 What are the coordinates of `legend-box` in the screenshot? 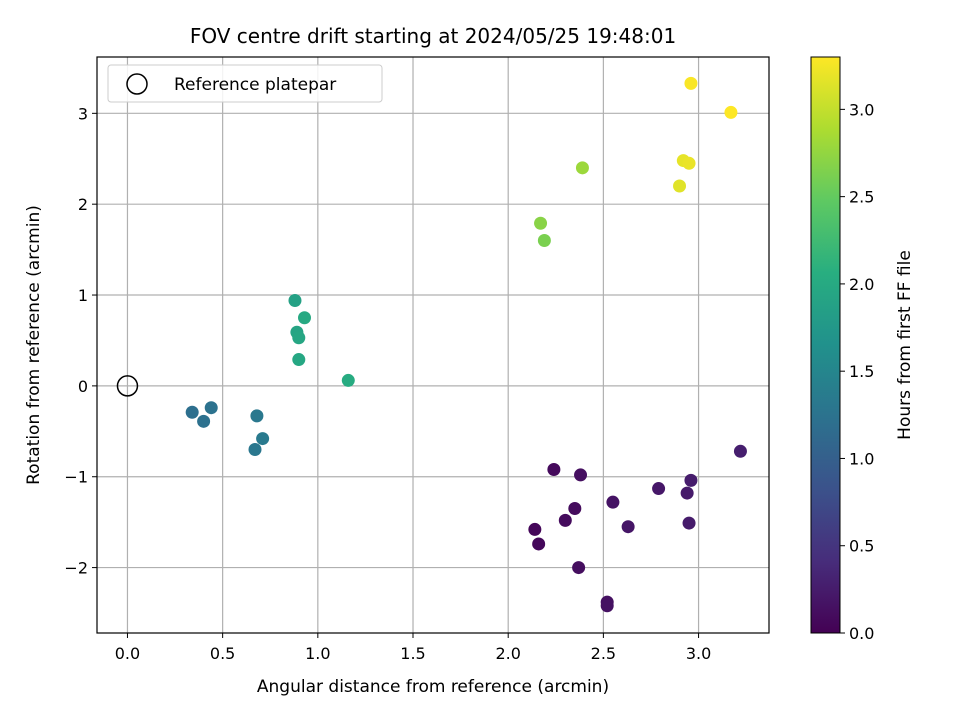 It's located at (245, 83).